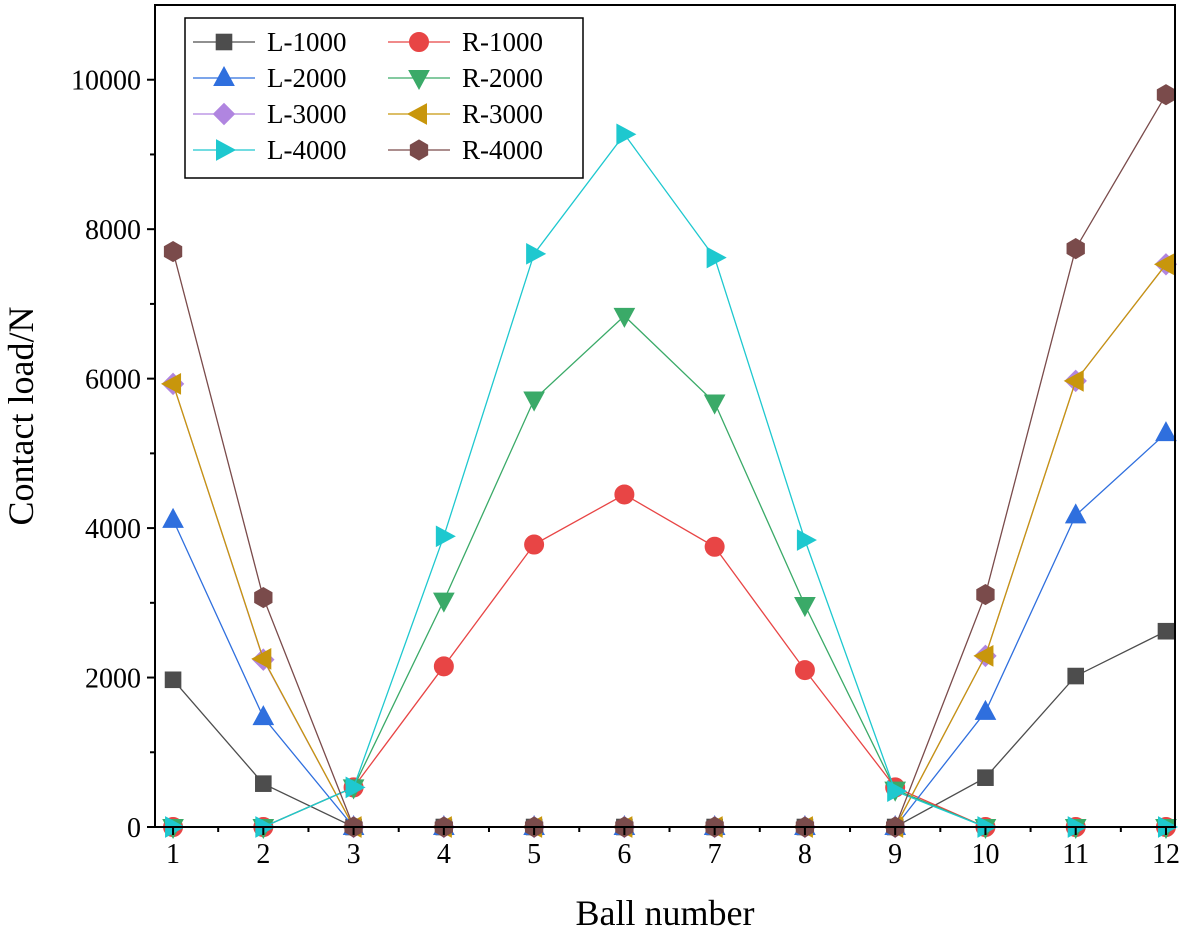 The width and height of the screenshot is (1181, 934). Describe the element at coordinates (134, 828) in the screenshot. I see `y-tick-label: 0` at that location.